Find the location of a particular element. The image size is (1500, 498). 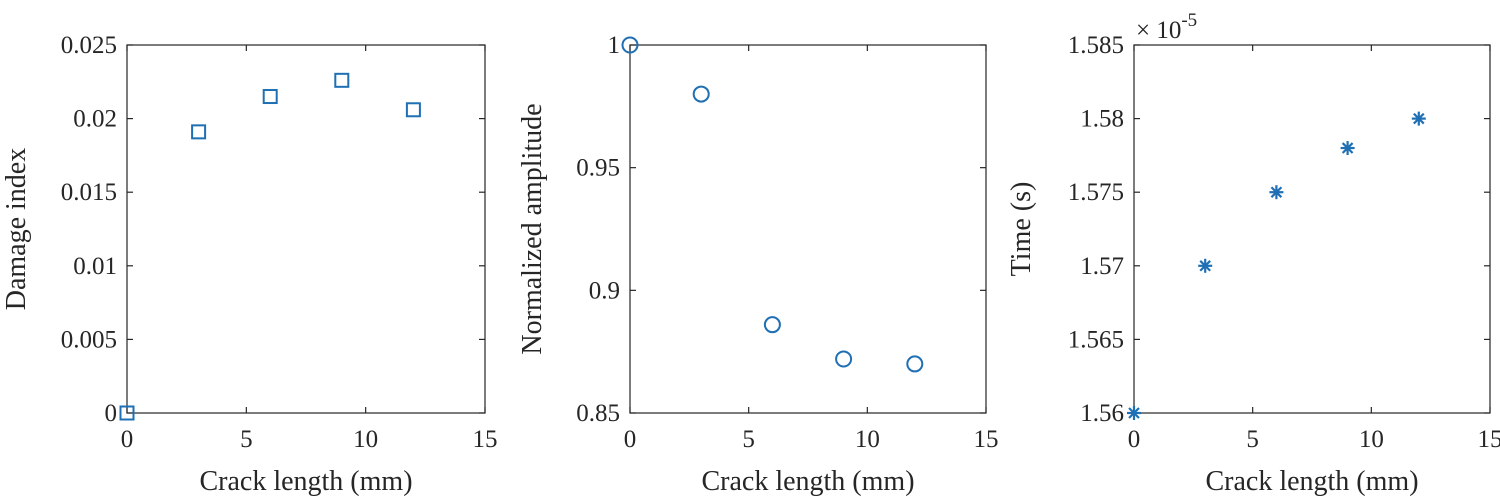

y-tick-label: 1.585 is located at coordinates (1096, 45).